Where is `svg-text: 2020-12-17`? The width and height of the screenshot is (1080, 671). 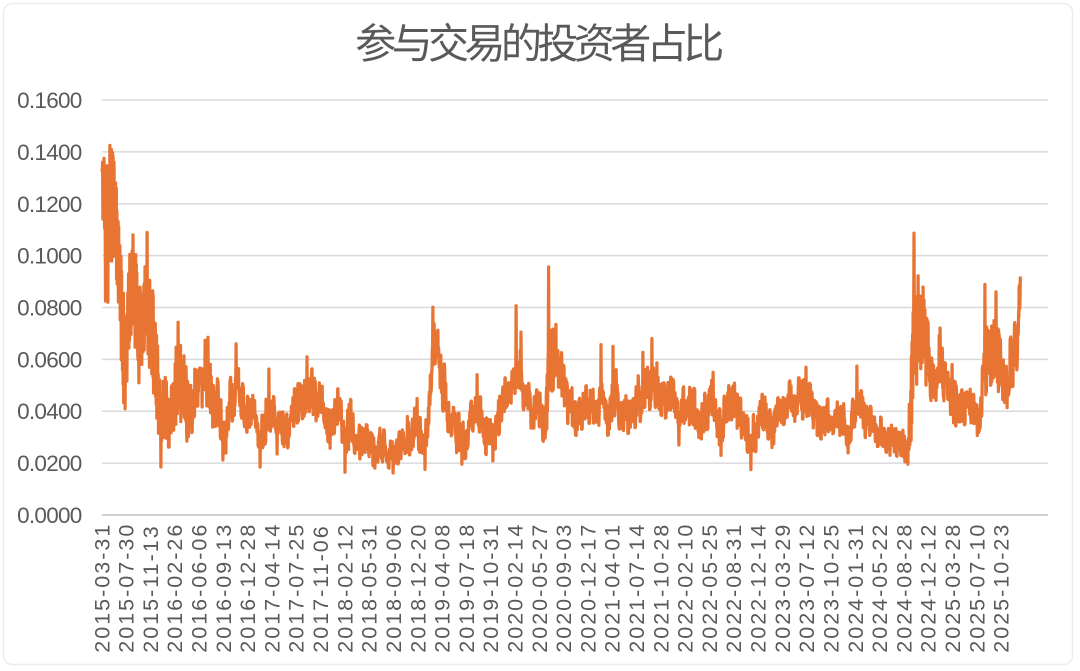 svg-text: 2020-12-17 is located at coordinates (588, 588).